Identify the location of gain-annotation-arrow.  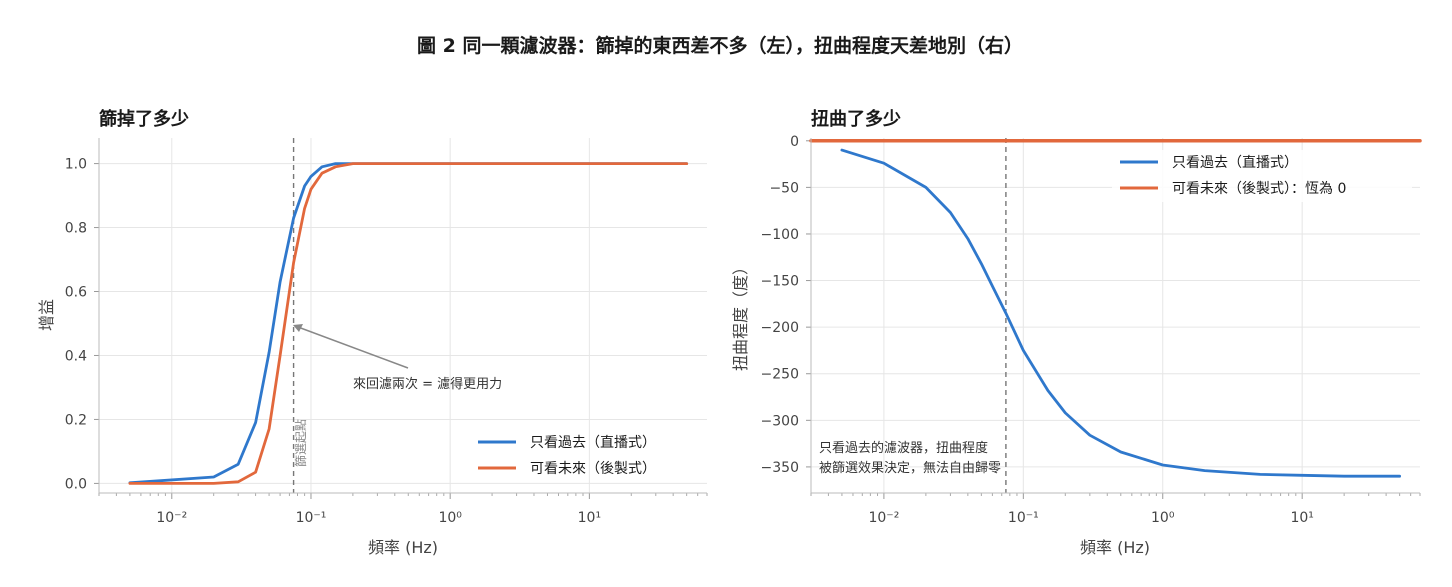
(353, 347).